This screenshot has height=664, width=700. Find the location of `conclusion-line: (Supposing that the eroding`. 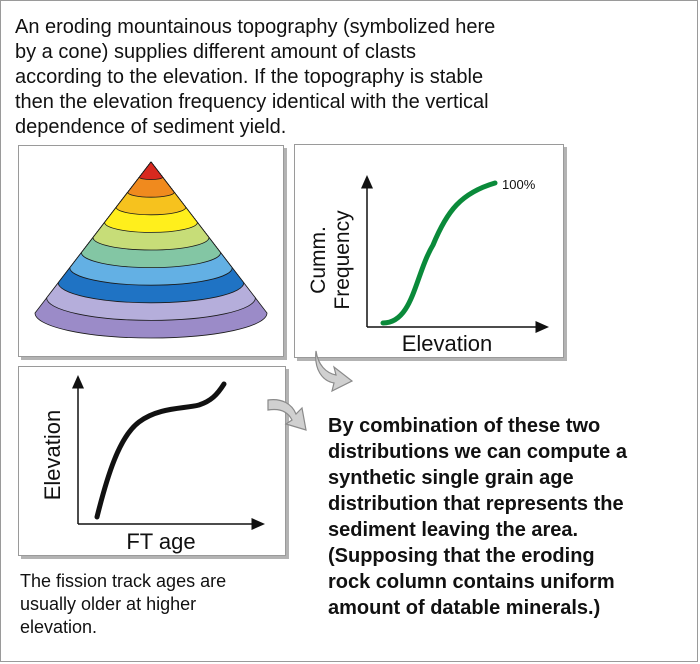

conclusion-line: (Supposing that the eroding is located at coordinates (461, 556).